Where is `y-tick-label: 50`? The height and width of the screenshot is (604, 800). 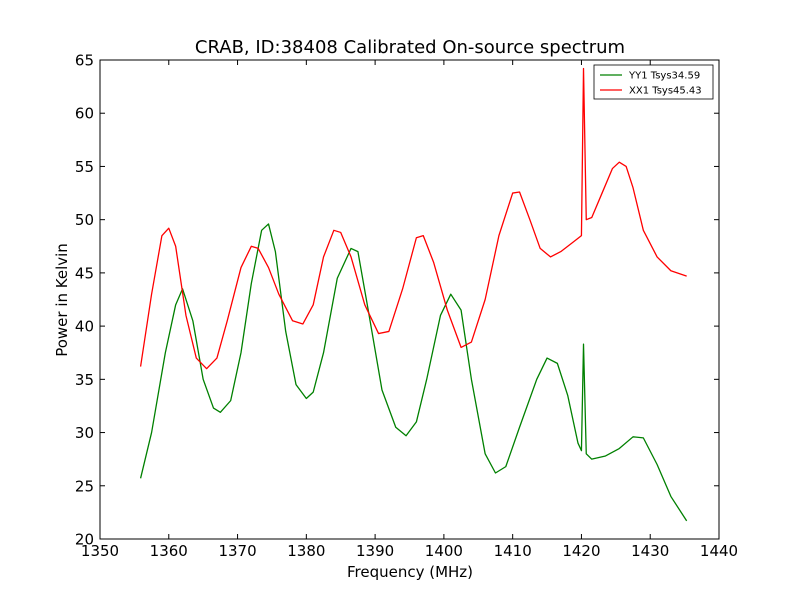
y-tick-label: 50 is located at coordinates (84, 220).